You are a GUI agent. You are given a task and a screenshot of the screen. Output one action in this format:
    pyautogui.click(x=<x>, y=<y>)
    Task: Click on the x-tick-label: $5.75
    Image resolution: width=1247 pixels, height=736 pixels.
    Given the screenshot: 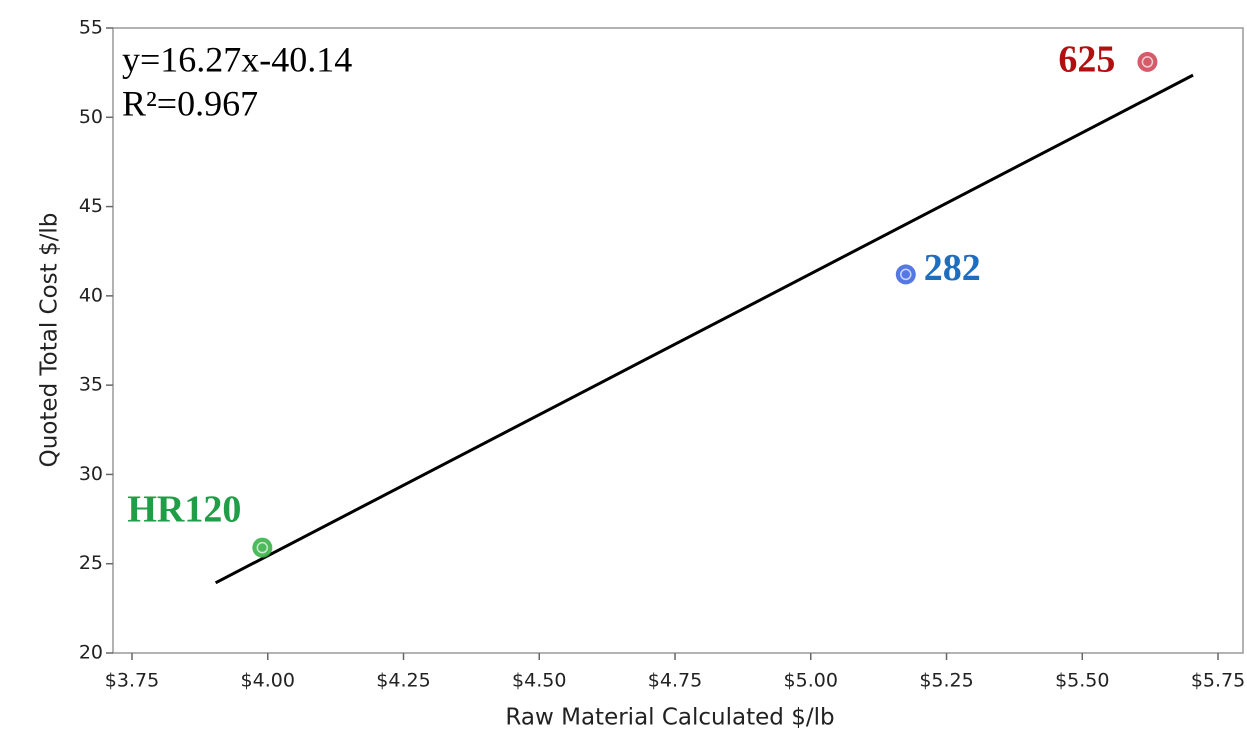 What is the action you would take?
    pyautogui.click(x=1218, y=681)
    